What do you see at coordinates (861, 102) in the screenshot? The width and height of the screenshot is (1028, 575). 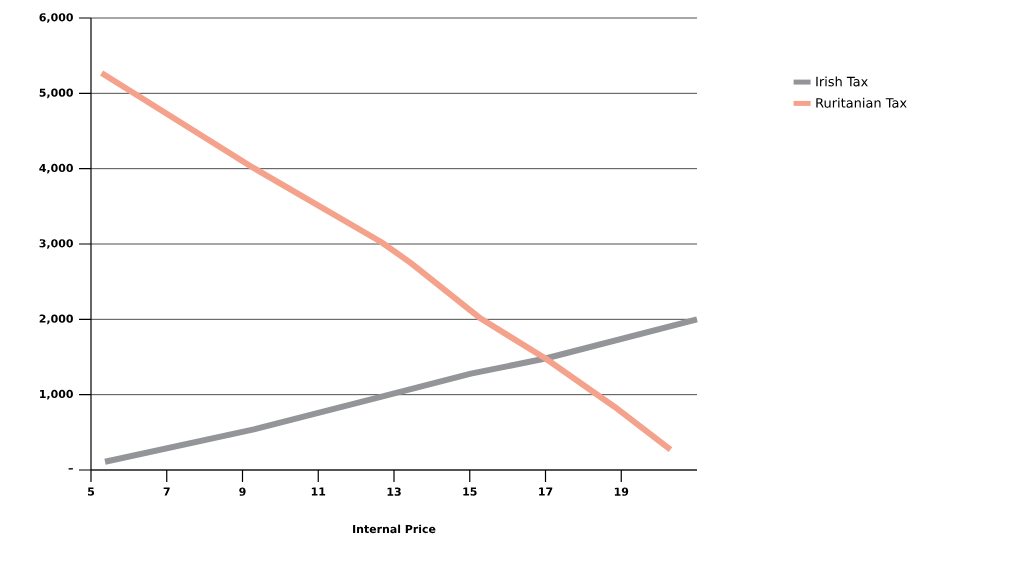 I see `legend-label: Ruritanian Tax` at bounding box center [861, 102].